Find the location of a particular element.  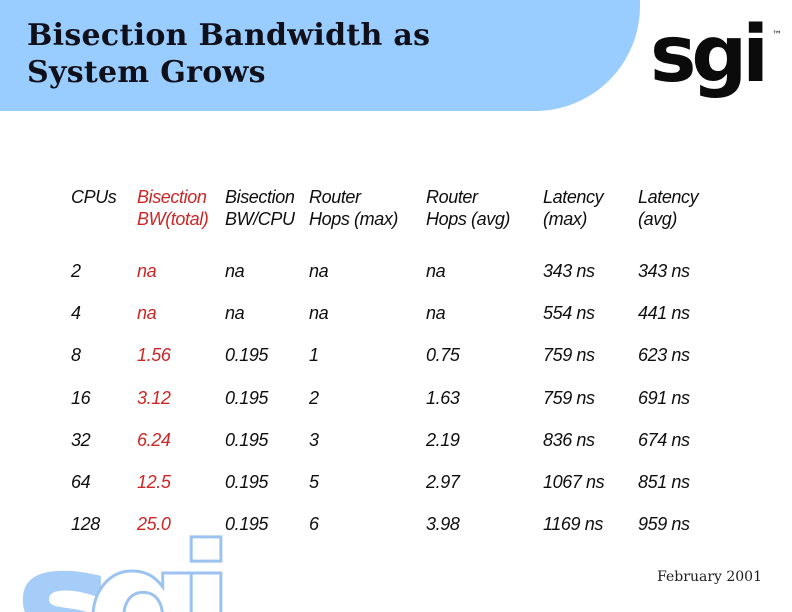

header-band is located at coordinates (320, 55).